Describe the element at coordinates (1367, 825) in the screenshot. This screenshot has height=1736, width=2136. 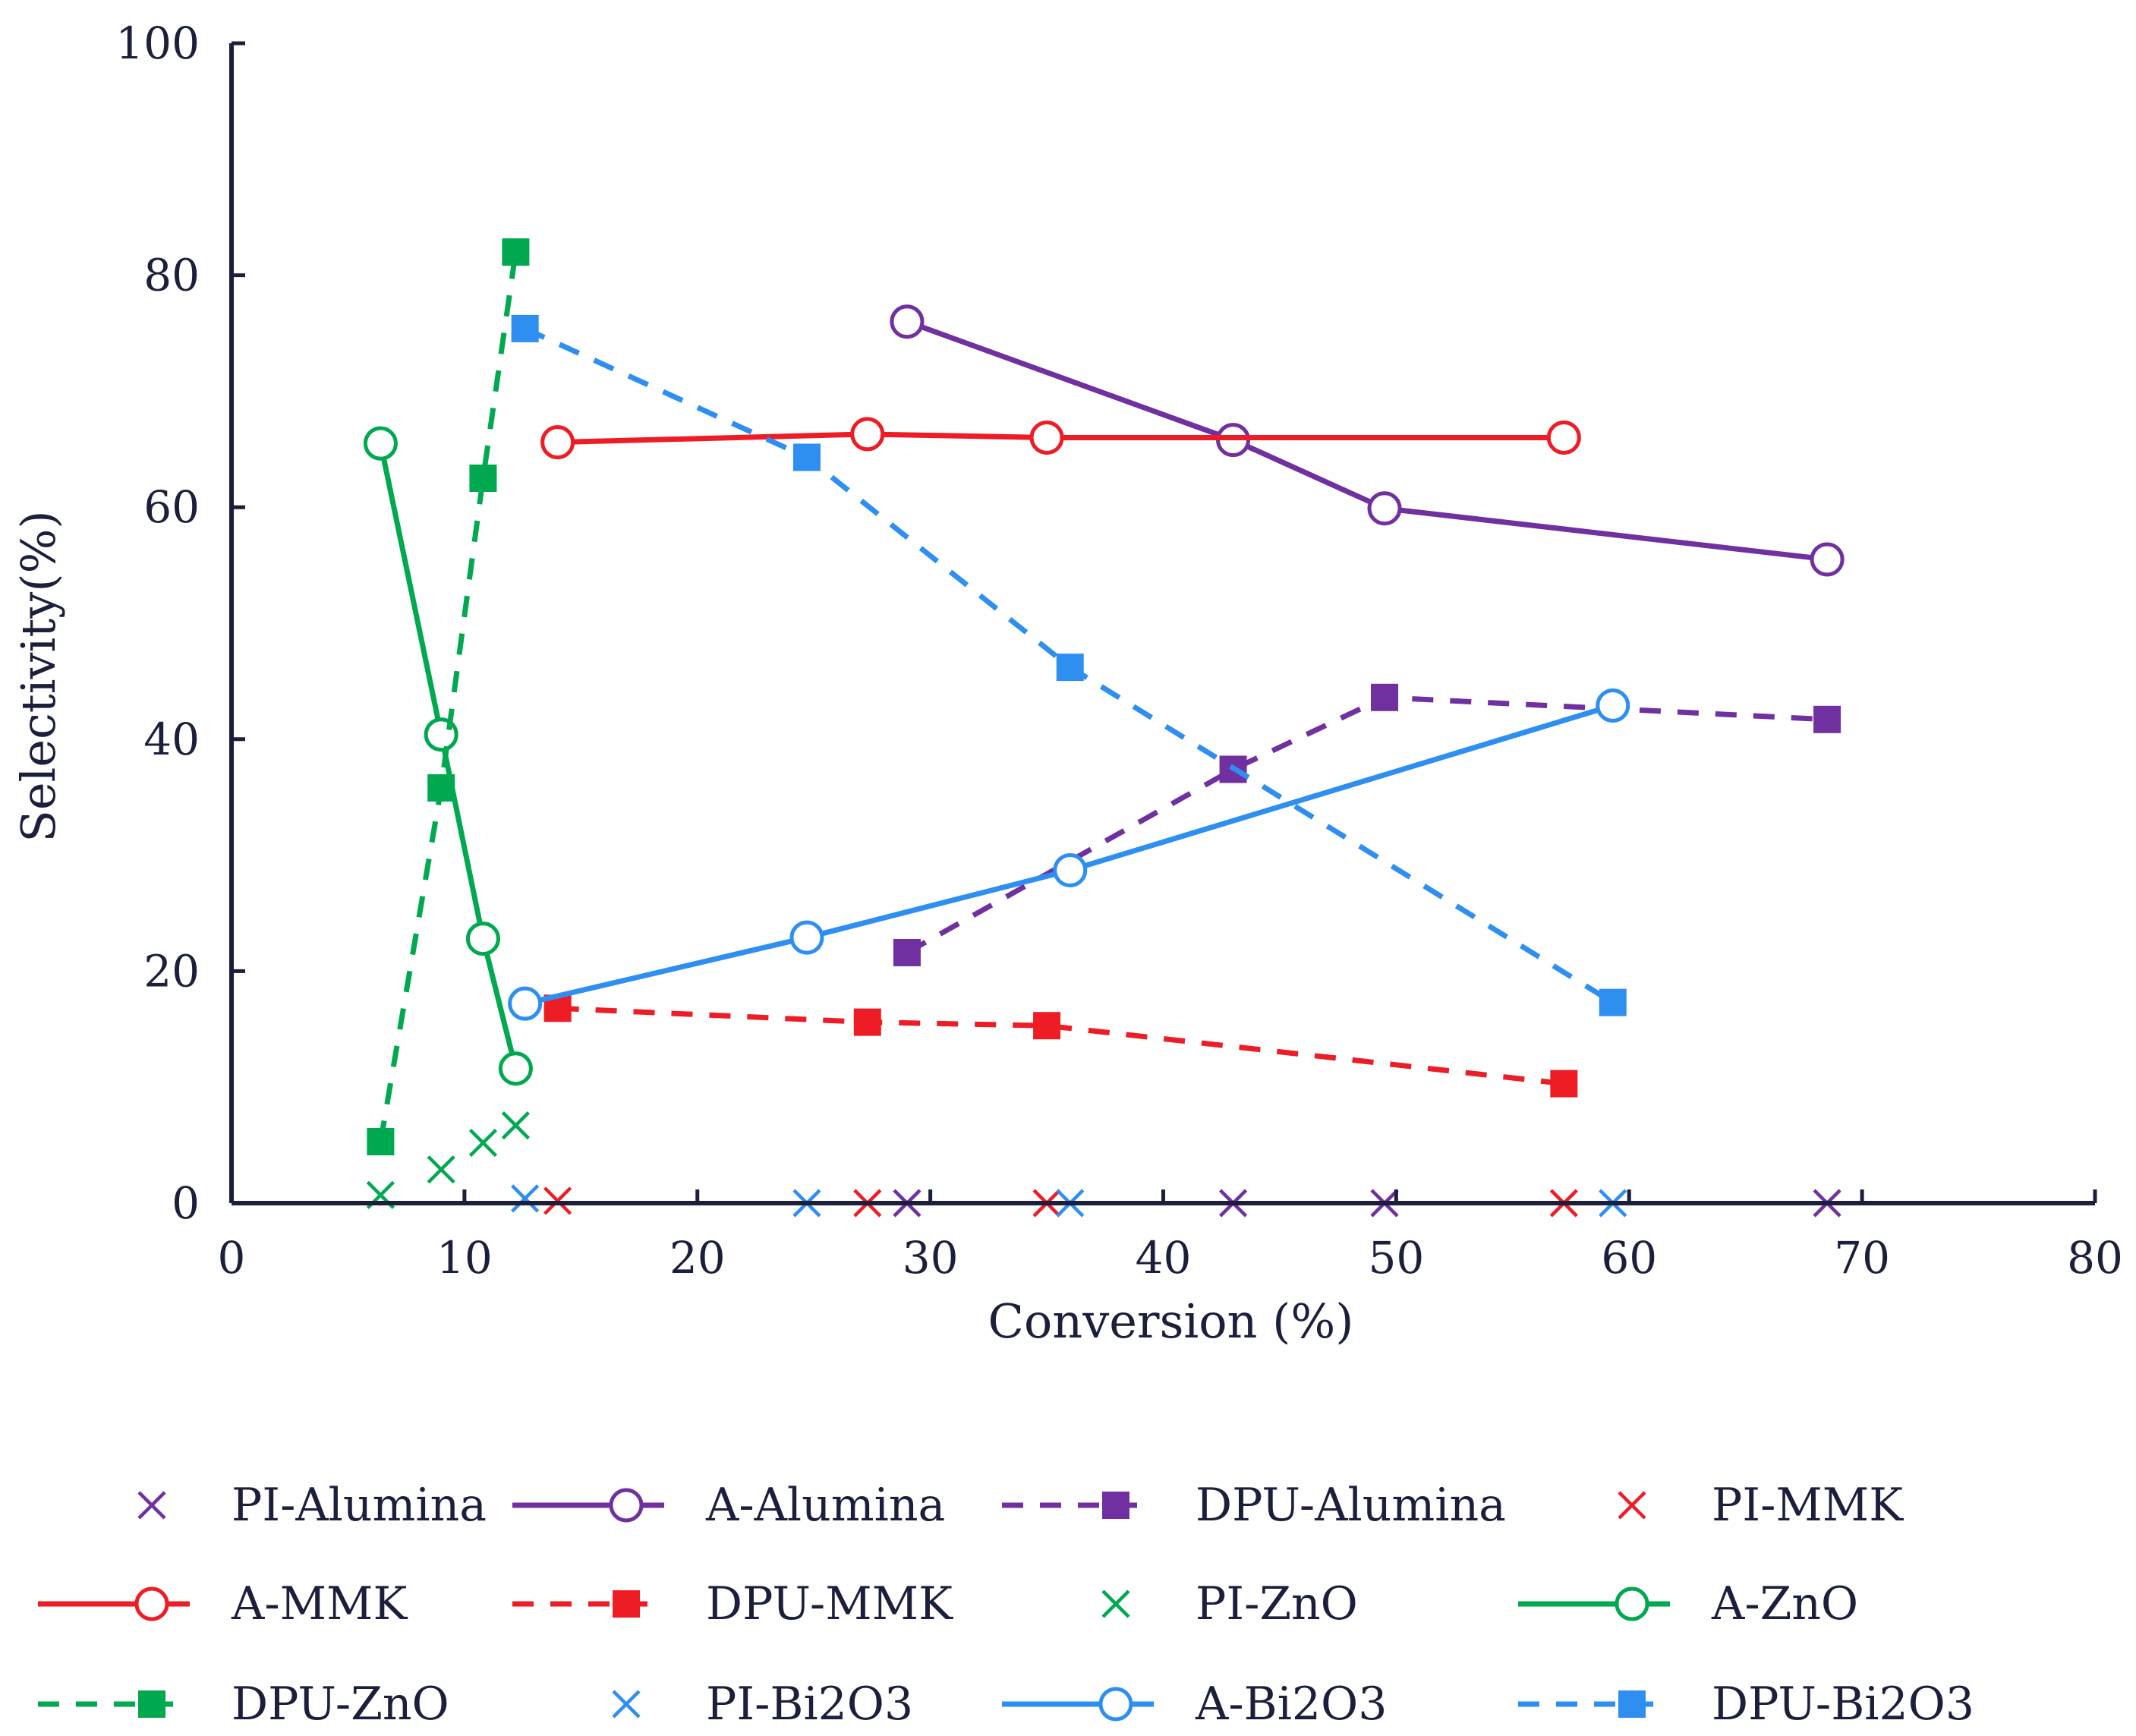
I see `series-dpu-alumina` at that location.